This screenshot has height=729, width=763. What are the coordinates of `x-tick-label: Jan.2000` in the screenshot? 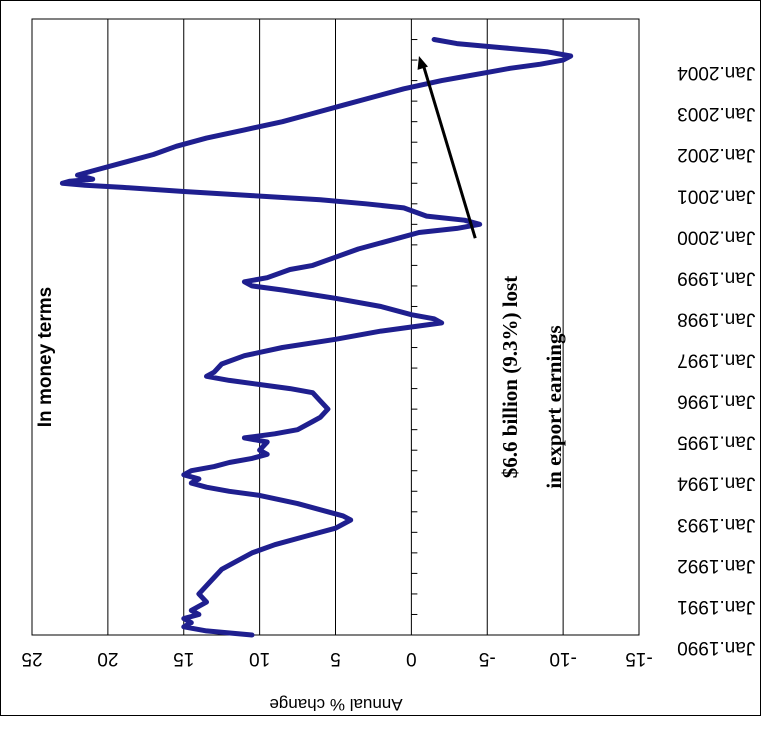 It's located at (716, 236).